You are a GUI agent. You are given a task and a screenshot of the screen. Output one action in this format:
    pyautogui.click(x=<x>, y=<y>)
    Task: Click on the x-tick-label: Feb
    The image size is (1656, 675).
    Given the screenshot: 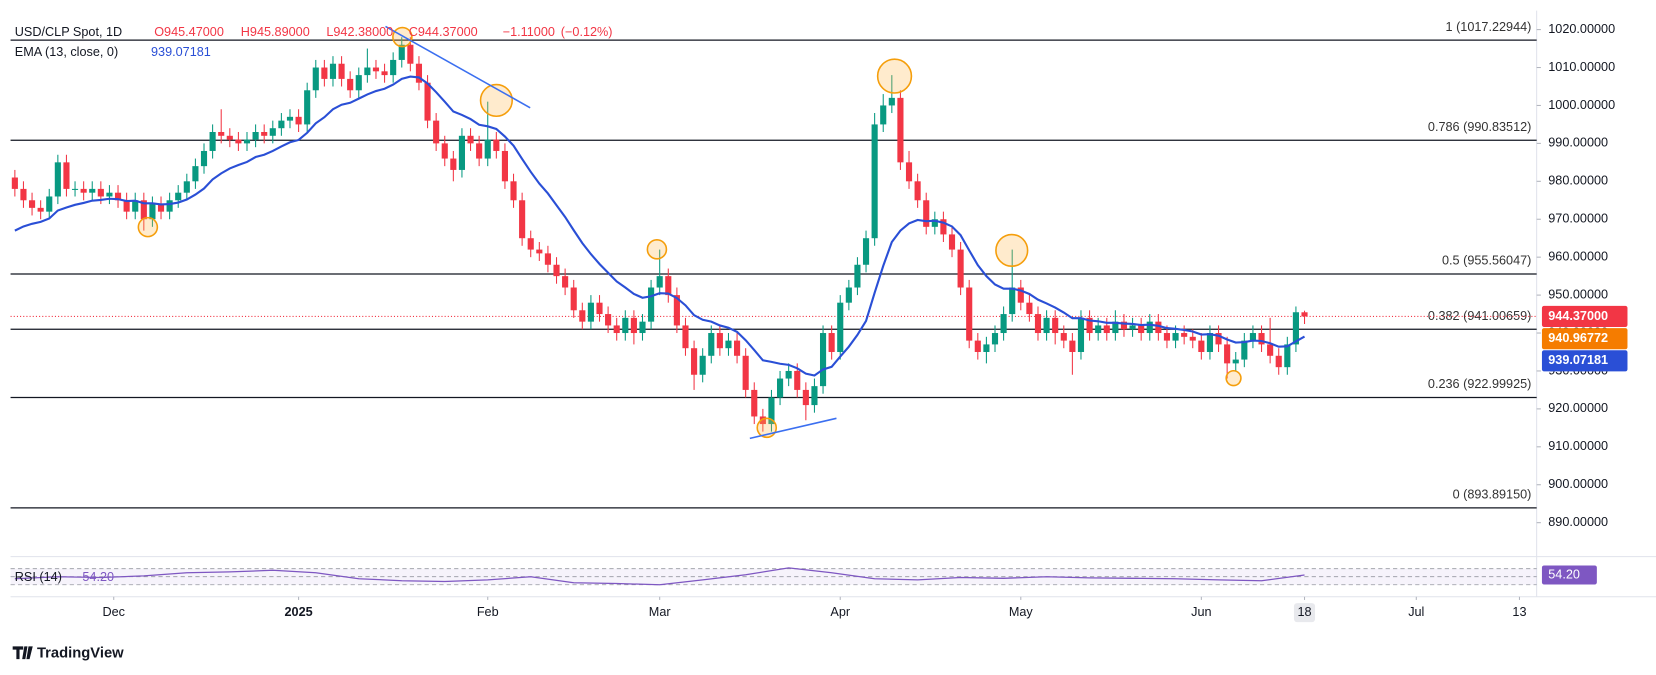 What is the action you would take?
    pyautogui.click(x=488, y=612)
    